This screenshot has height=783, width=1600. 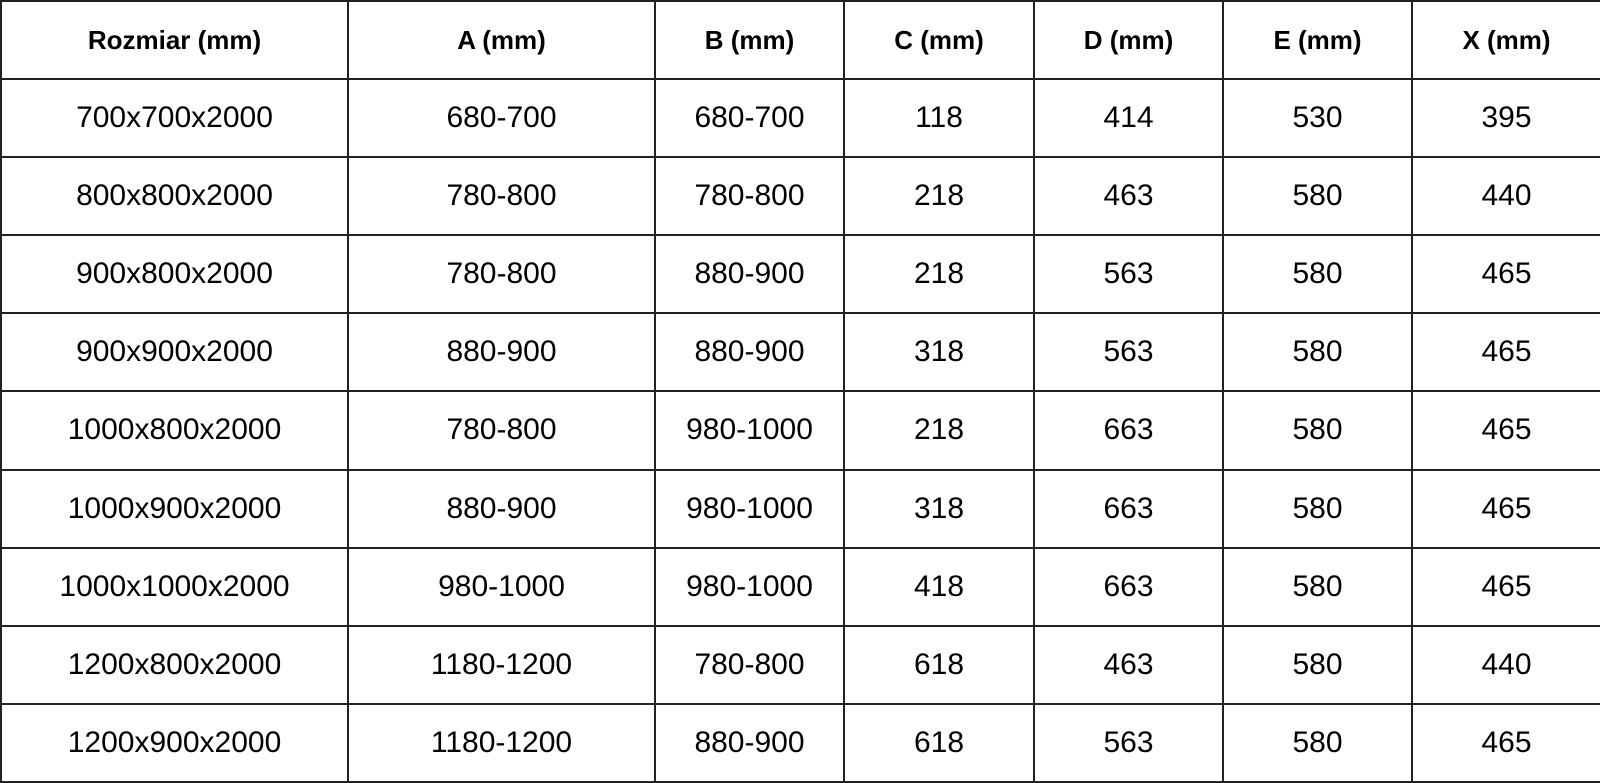 I want to click on table-cell: 418, so click(x=939, y=586).